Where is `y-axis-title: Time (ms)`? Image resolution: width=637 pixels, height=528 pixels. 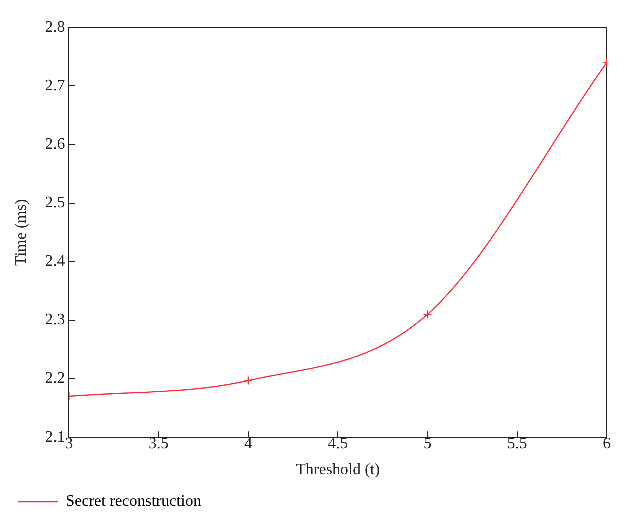
y-axis-title: Time (ms) is located at coordinates (21, 232).